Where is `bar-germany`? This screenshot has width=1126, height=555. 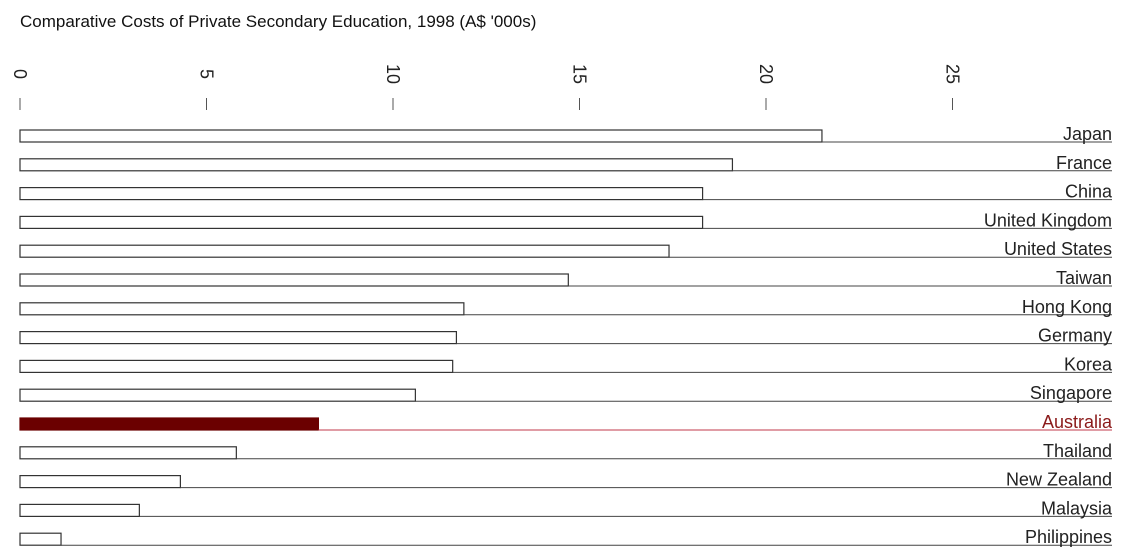
bar-germany is located at coordinates (238, 338).